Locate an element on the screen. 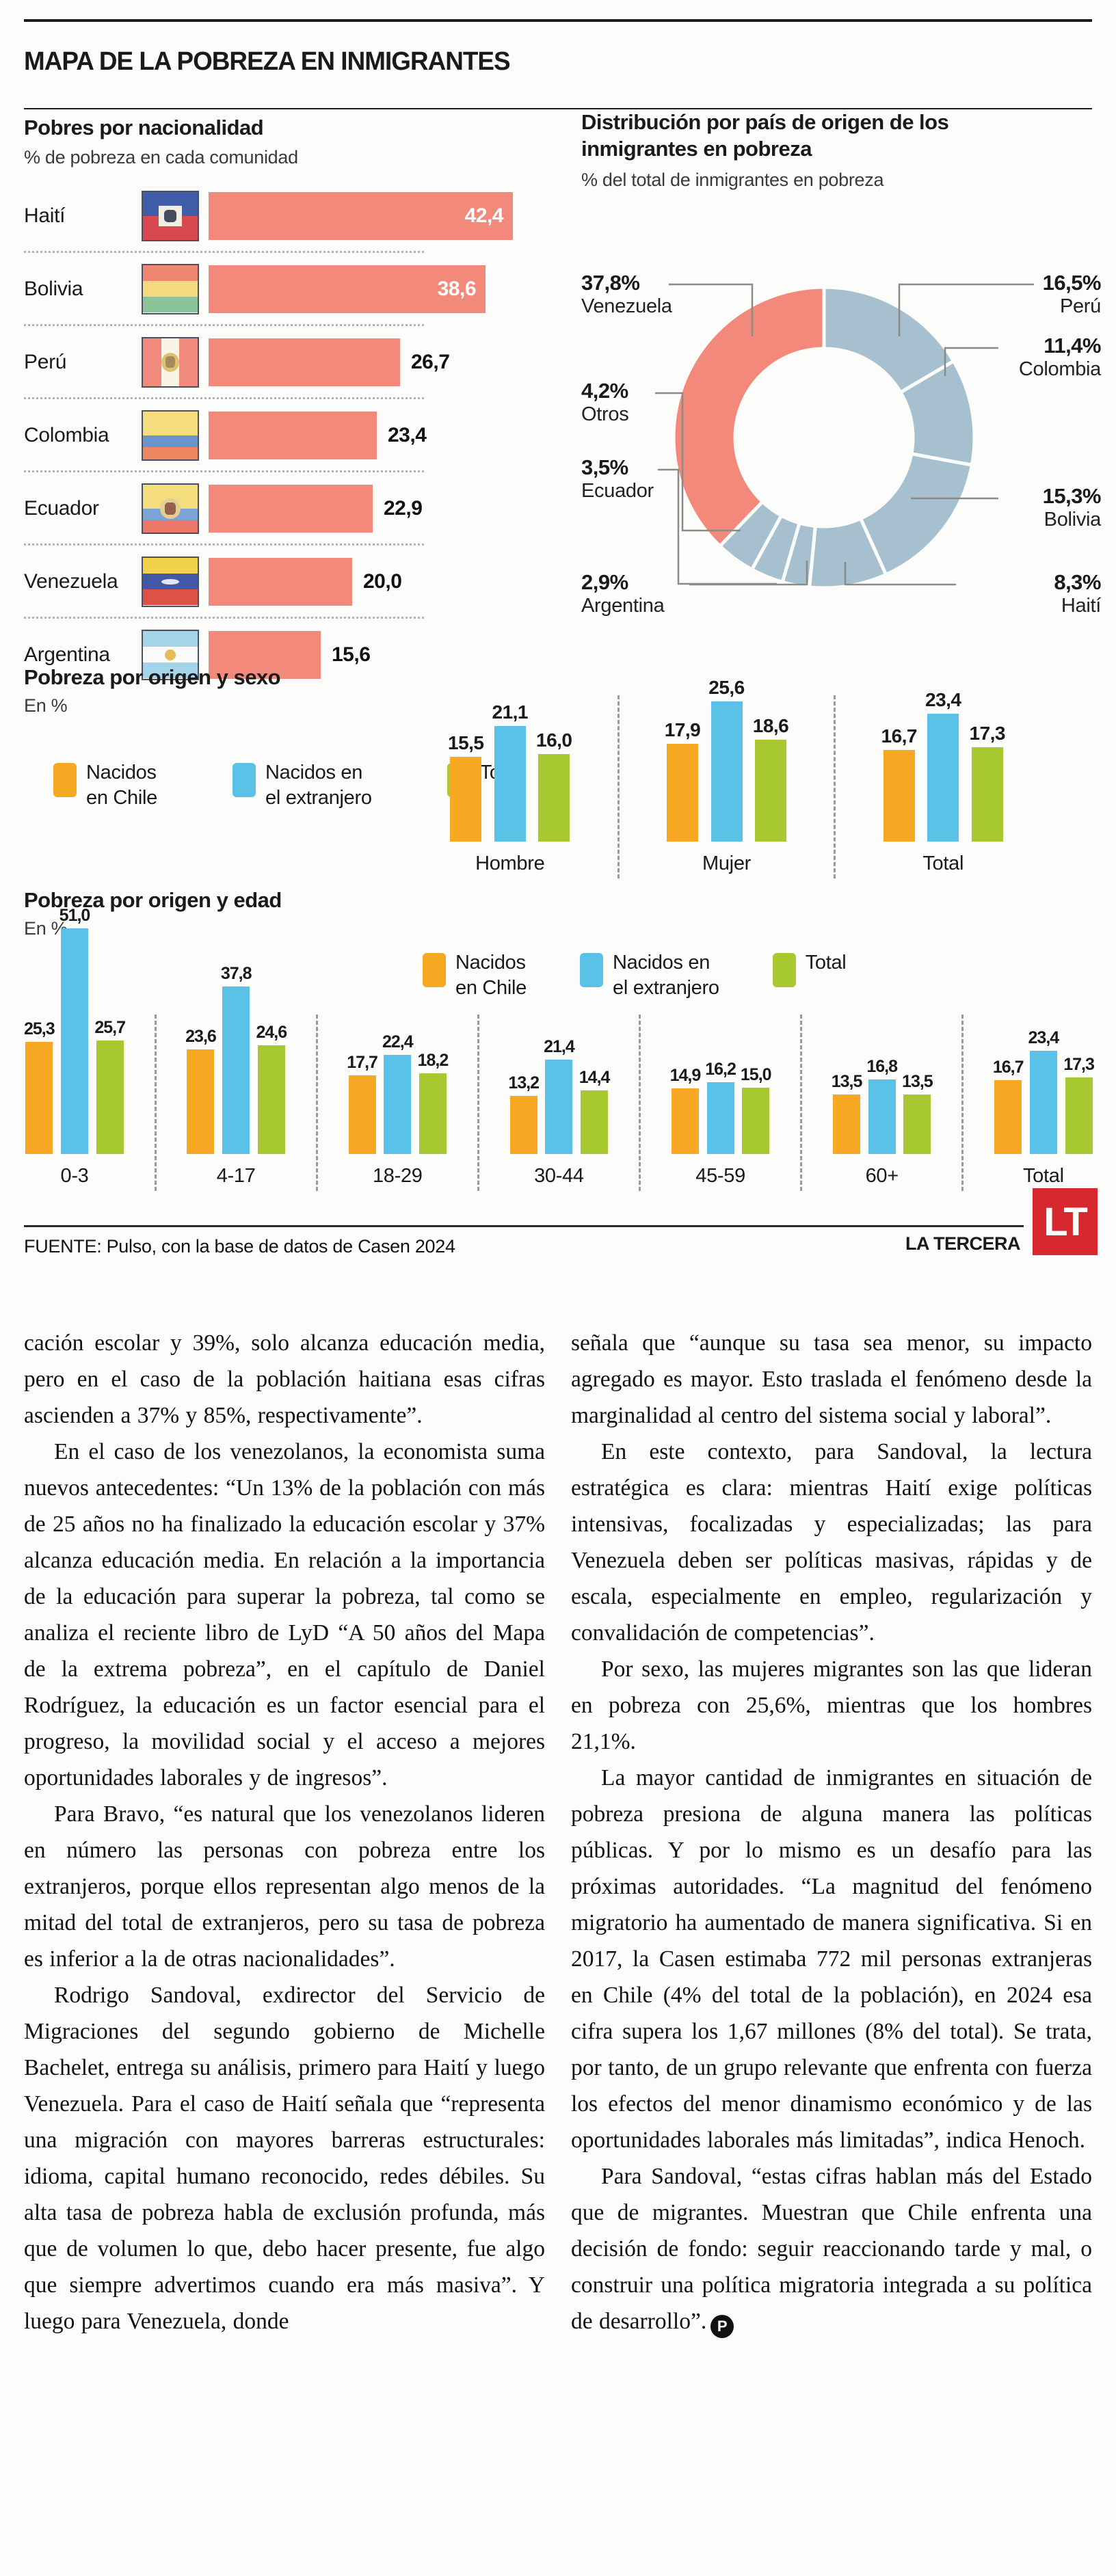  bar-value: 18,2 is located at coordinates (433, 1060).